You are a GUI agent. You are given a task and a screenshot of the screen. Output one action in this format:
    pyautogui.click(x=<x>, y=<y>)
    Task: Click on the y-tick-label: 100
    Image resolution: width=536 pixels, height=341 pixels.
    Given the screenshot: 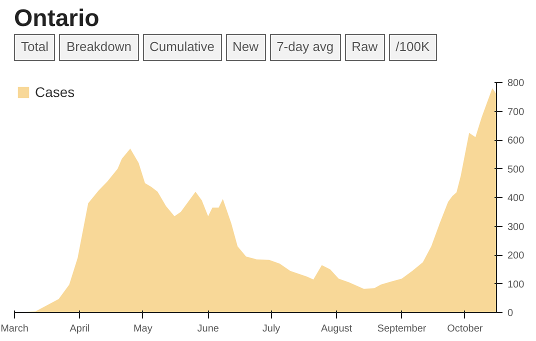 What is the action you would take?
    pyautogui.click(x=516, y=284)
    